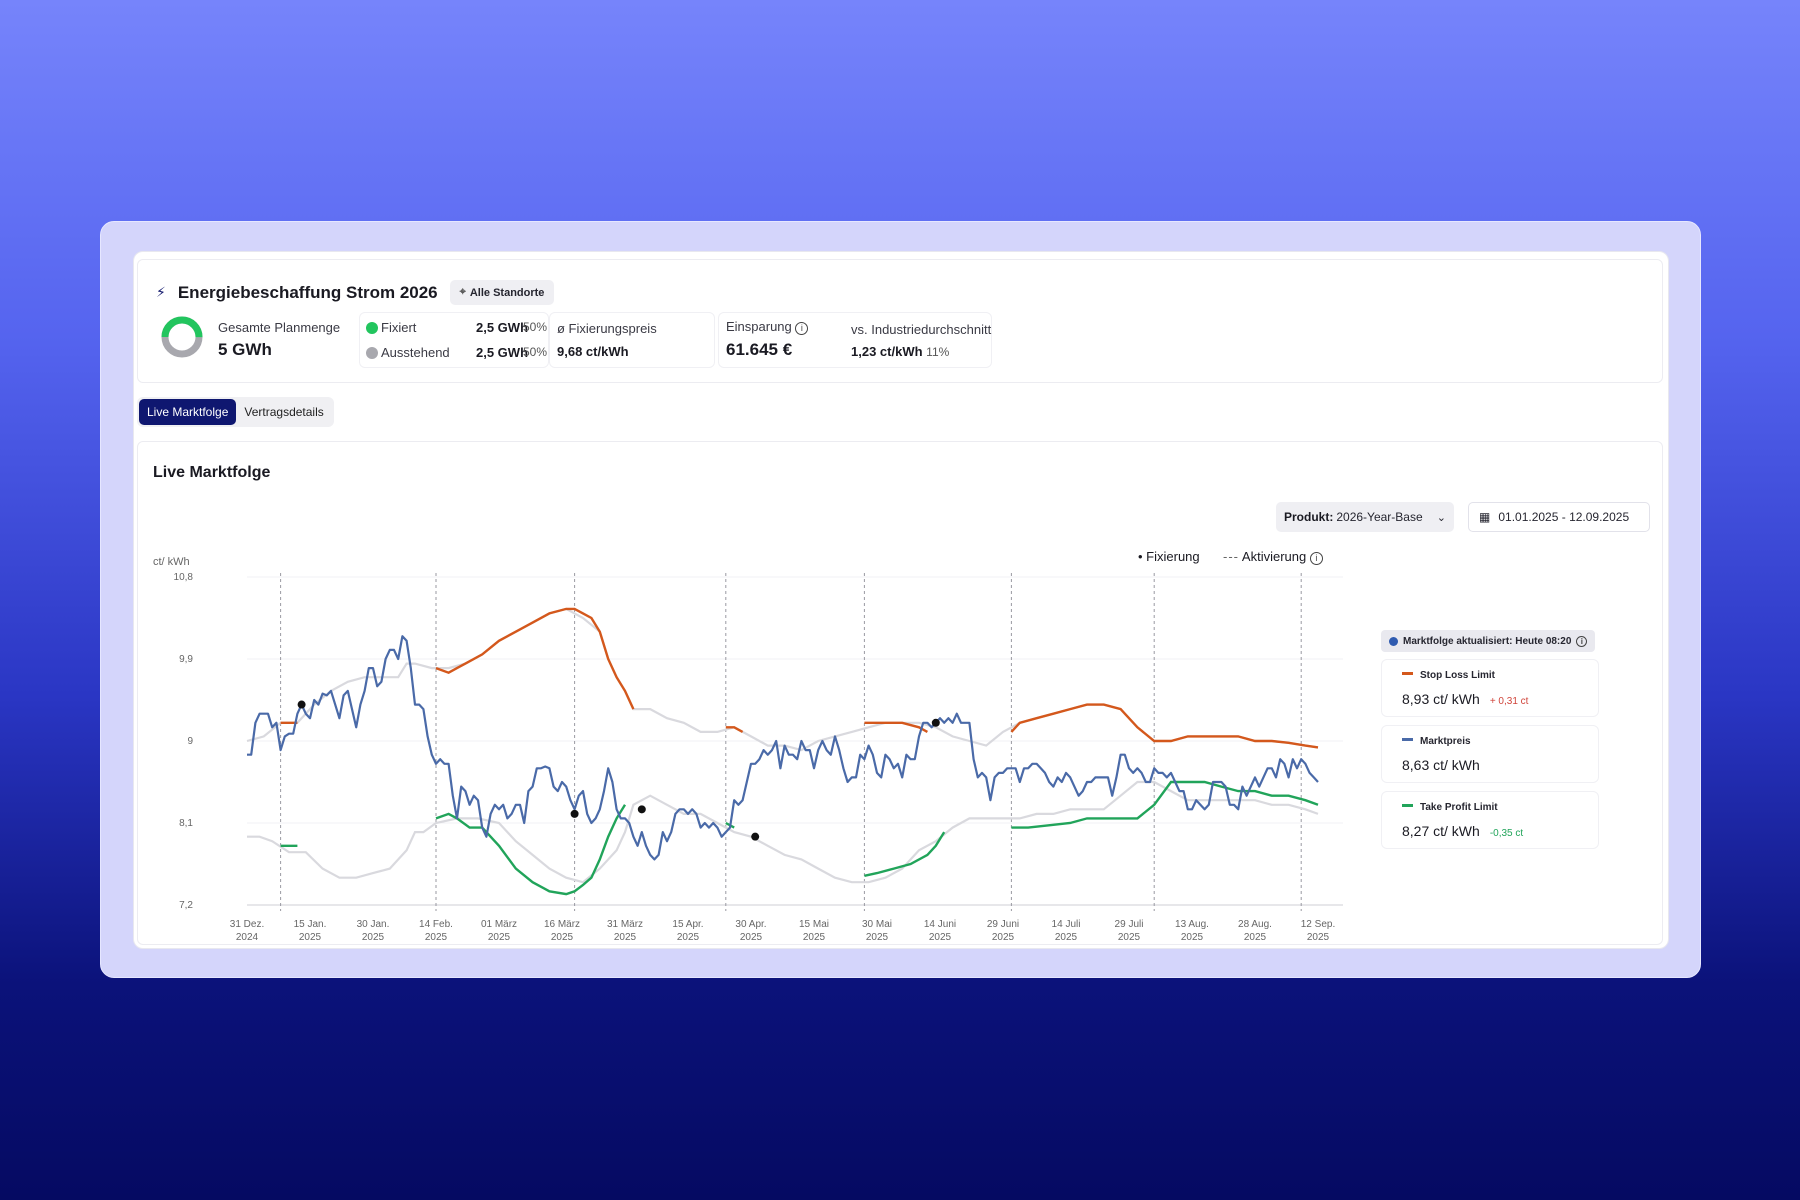  I want to click on plan-value: 5 GWh, so click(245, 349).